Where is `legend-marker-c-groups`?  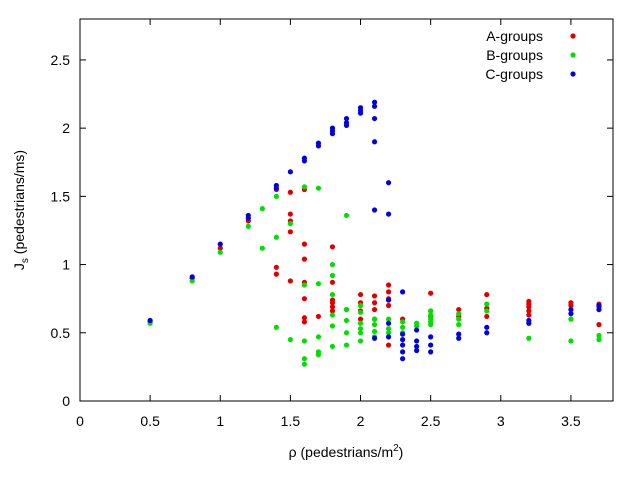
legend-marker-c-groups is located at coordinates (573, 74).